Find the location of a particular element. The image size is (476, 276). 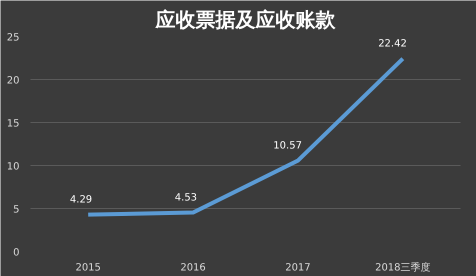

y-tick-label: 0 is located at coordinates (16, 253).